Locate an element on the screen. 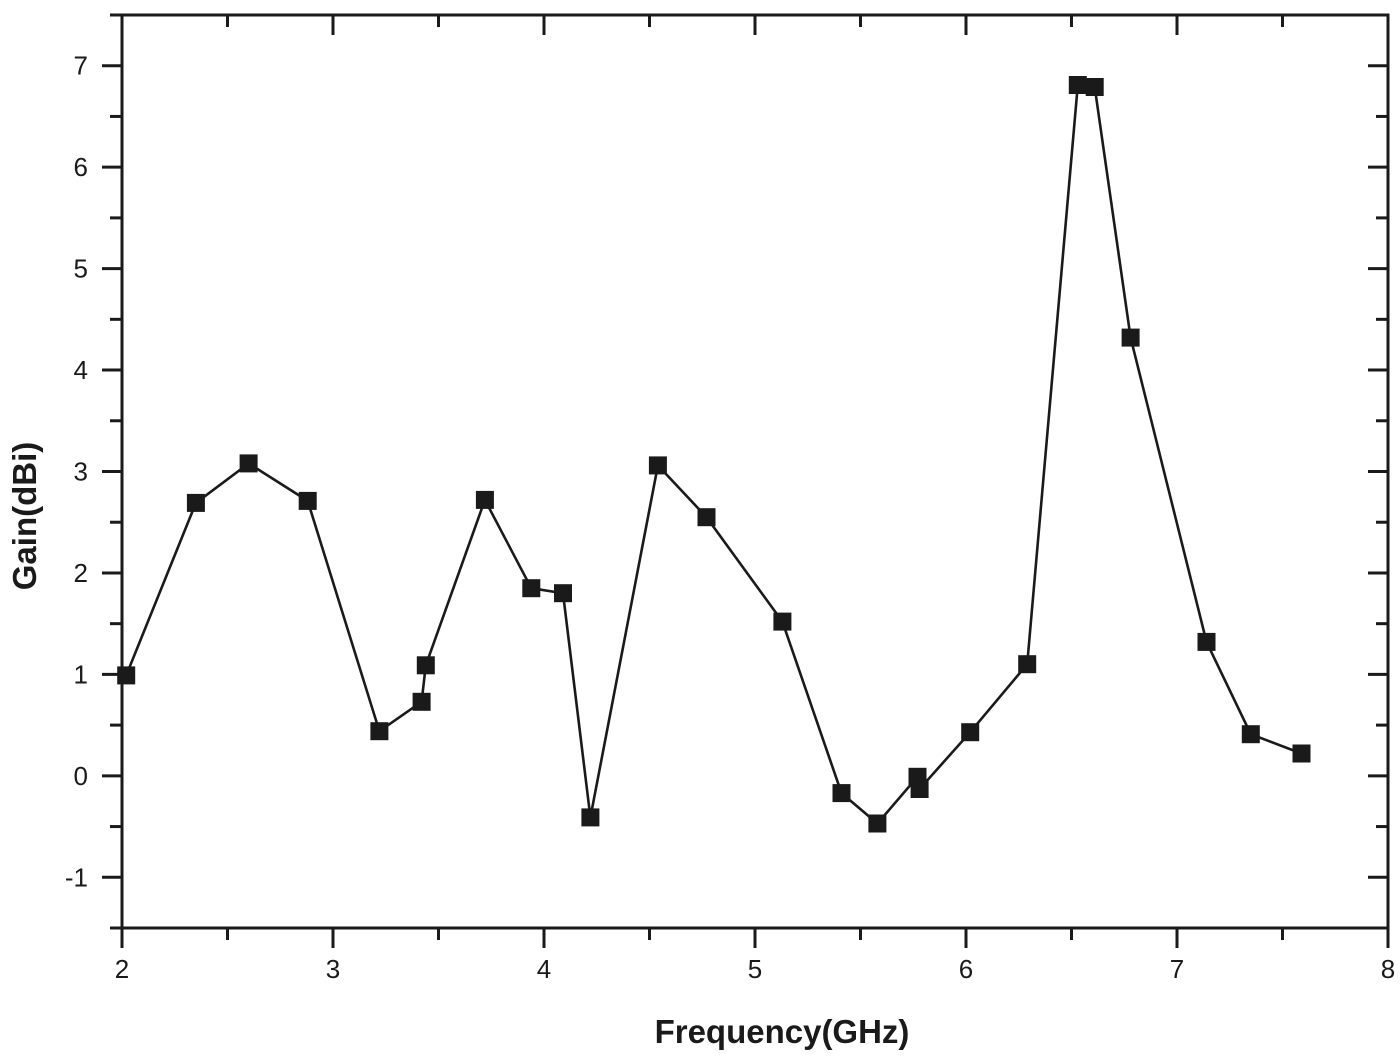  x-tick-label: 4 is located at coordinates (544, 969).